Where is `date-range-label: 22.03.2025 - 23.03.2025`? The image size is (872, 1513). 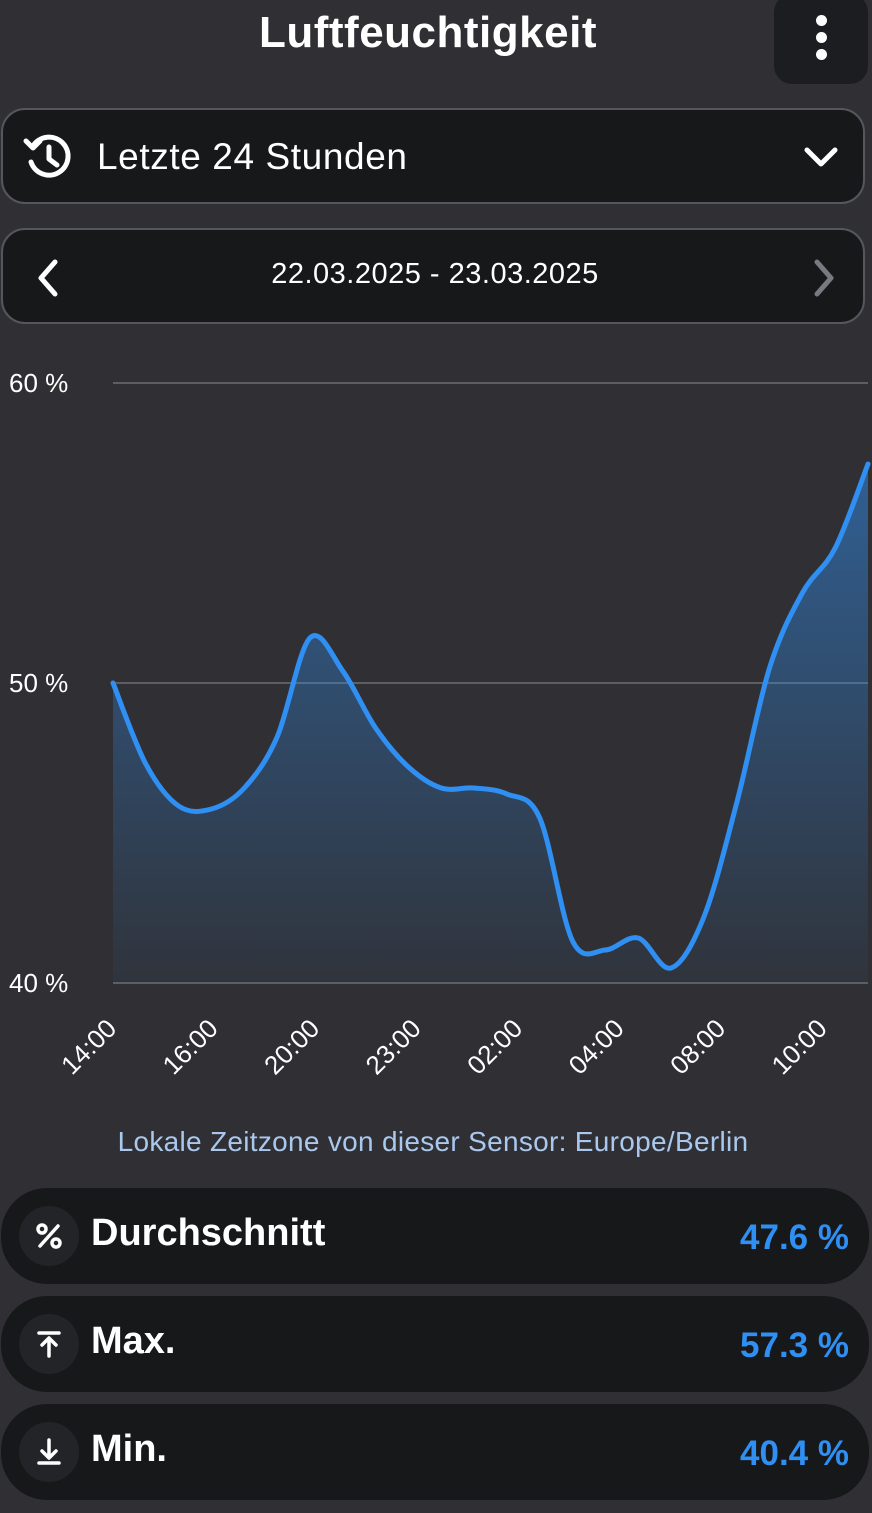
date-range-label: 22.03.2025 - 23.03.2025 is located at coordinates (435, 274).